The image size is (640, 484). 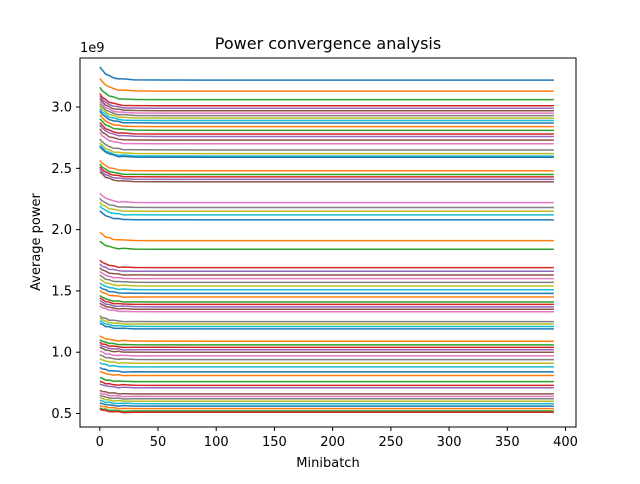 I want to click on x-tick-label: 400, so click(x=565, y=442).